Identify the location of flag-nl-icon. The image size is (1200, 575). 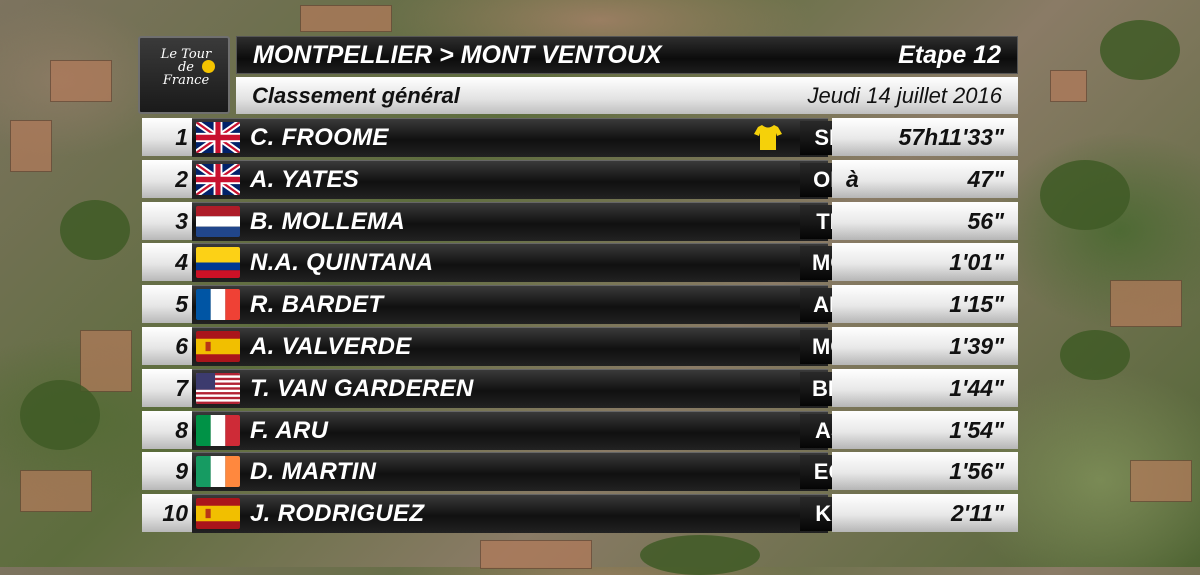
(218, 221).